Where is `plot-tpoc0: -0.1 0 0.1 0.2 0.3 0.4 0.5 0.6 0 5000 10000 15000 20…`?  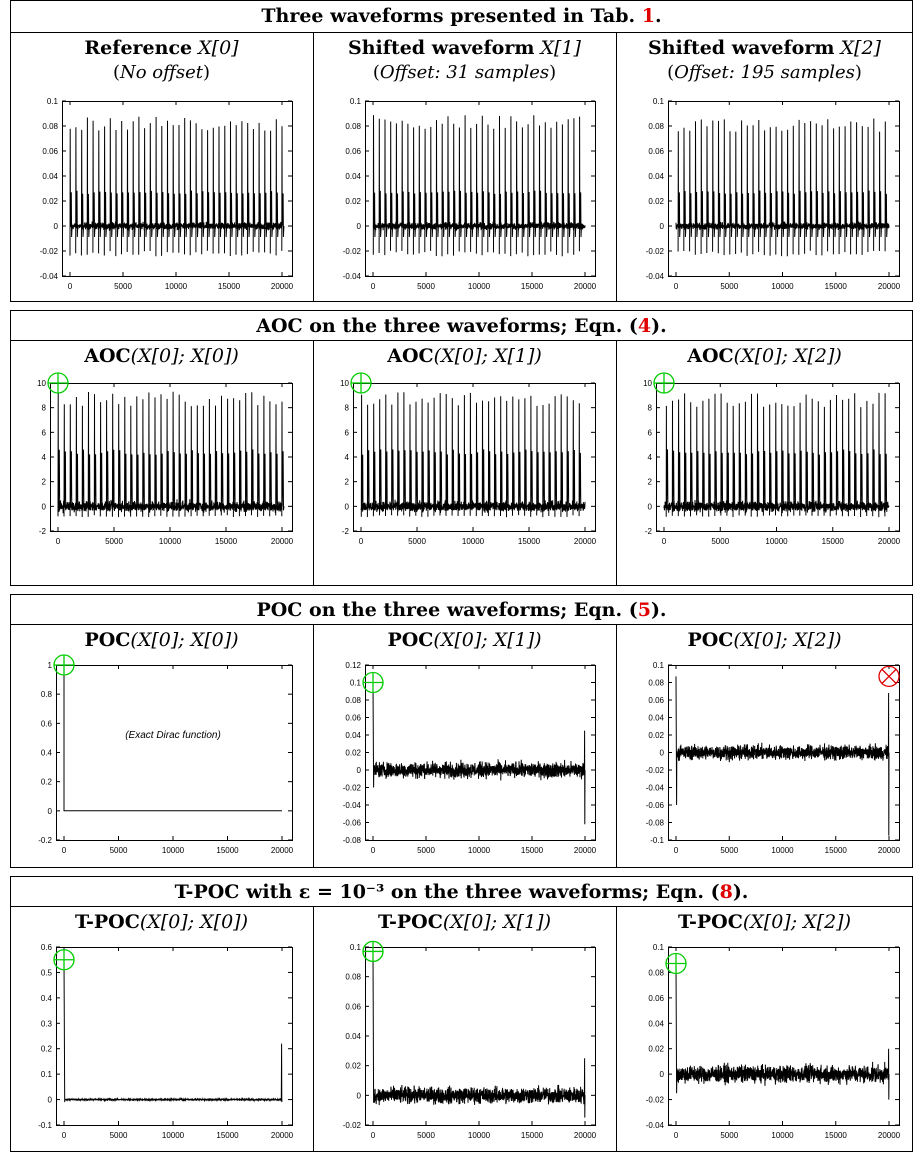 plot-tpoc0: -0.1 0 0.1 0.2 0.3 0.4 0.5 0.6 0 5000 10000 15000 20… is located at coordinates (165, 1041).